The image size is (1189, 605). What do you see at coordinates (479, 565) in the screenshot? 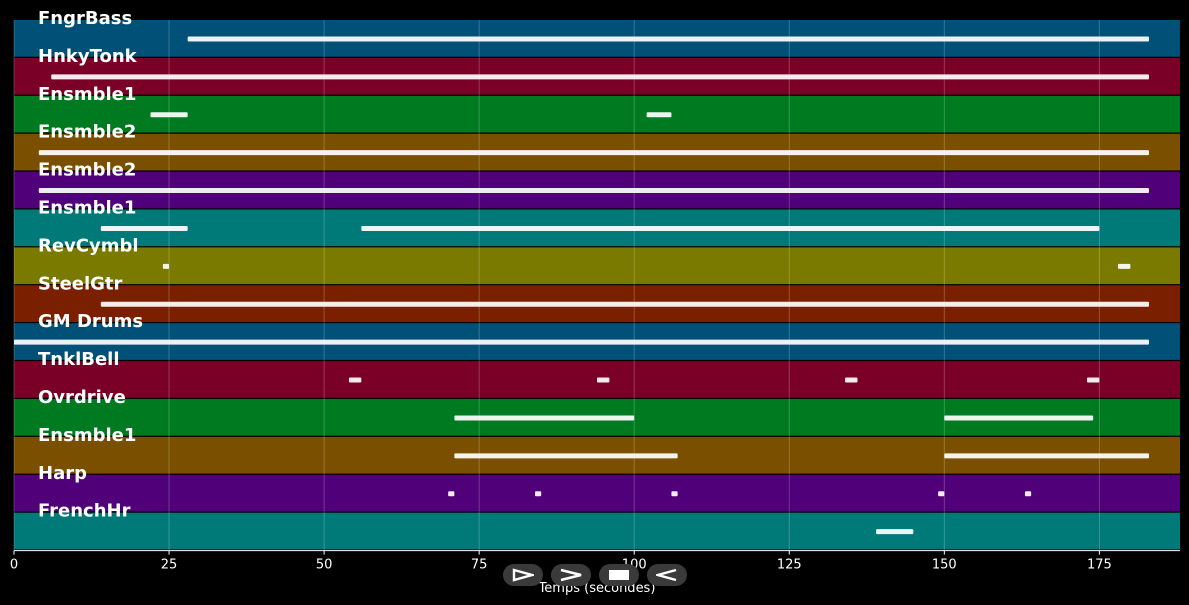
I see `x-tick-label: 75` at bounding box center [479, 565].